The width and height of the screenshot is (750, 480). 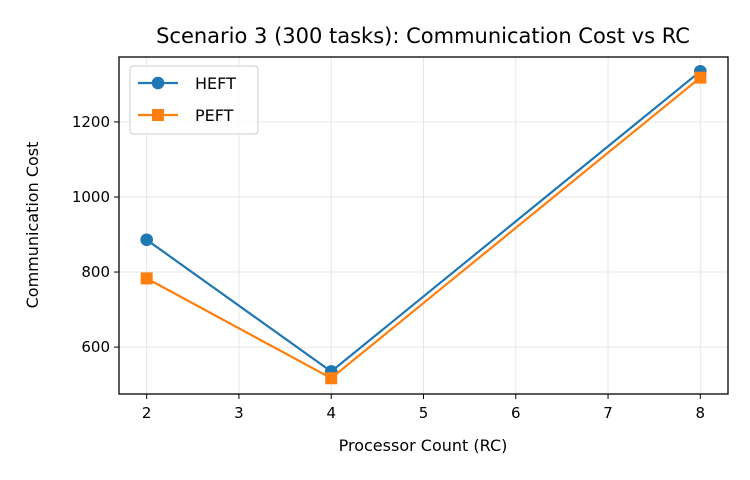 I want to click on y-tick-label: 1200, so click(x=91, y=122).